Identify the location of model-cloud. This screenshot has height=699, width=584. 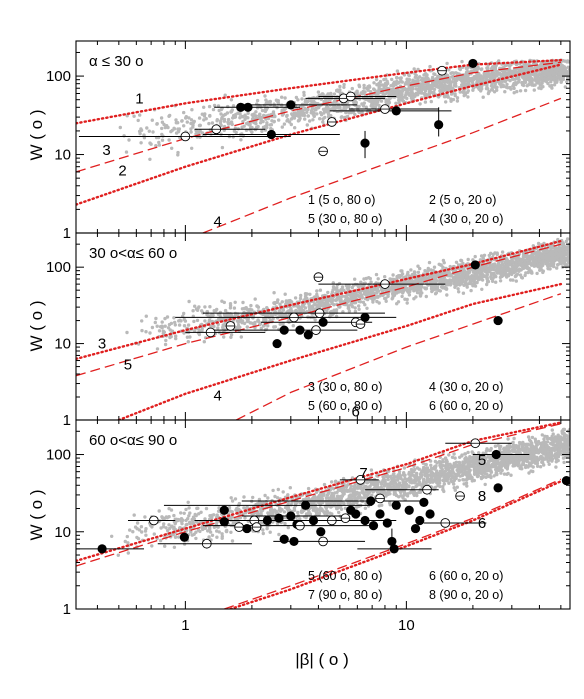
(340, 492).